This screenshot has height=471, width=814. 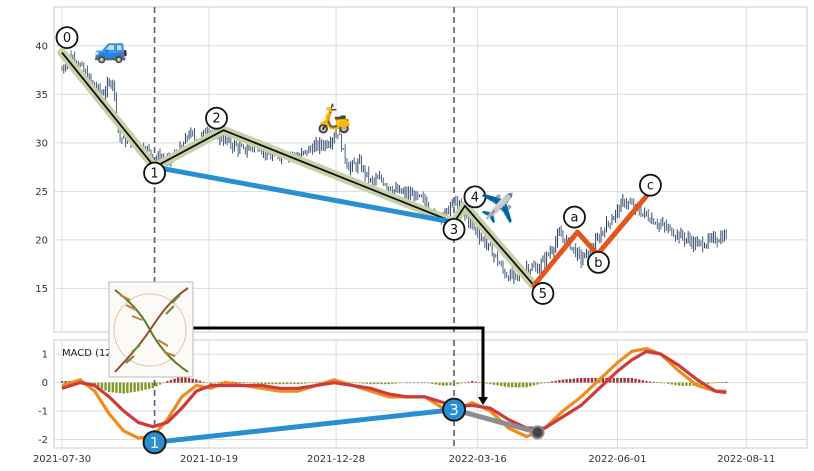 I want to click on wave-label: 3, so click(x=454, y=230).